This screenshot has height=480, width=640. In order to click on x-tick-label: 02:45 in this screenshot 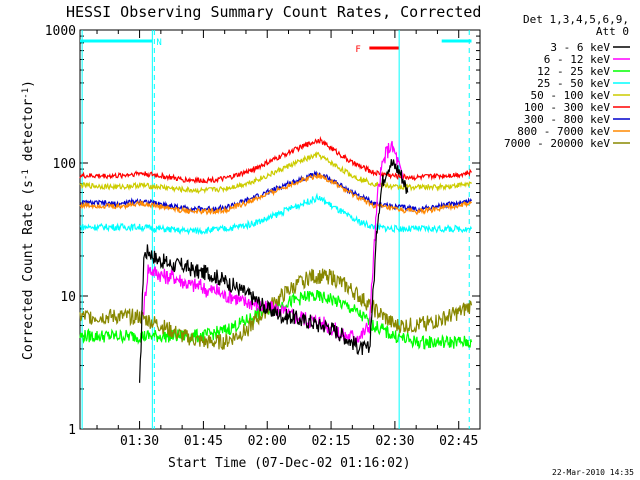, I will do `click(458, 441)`.